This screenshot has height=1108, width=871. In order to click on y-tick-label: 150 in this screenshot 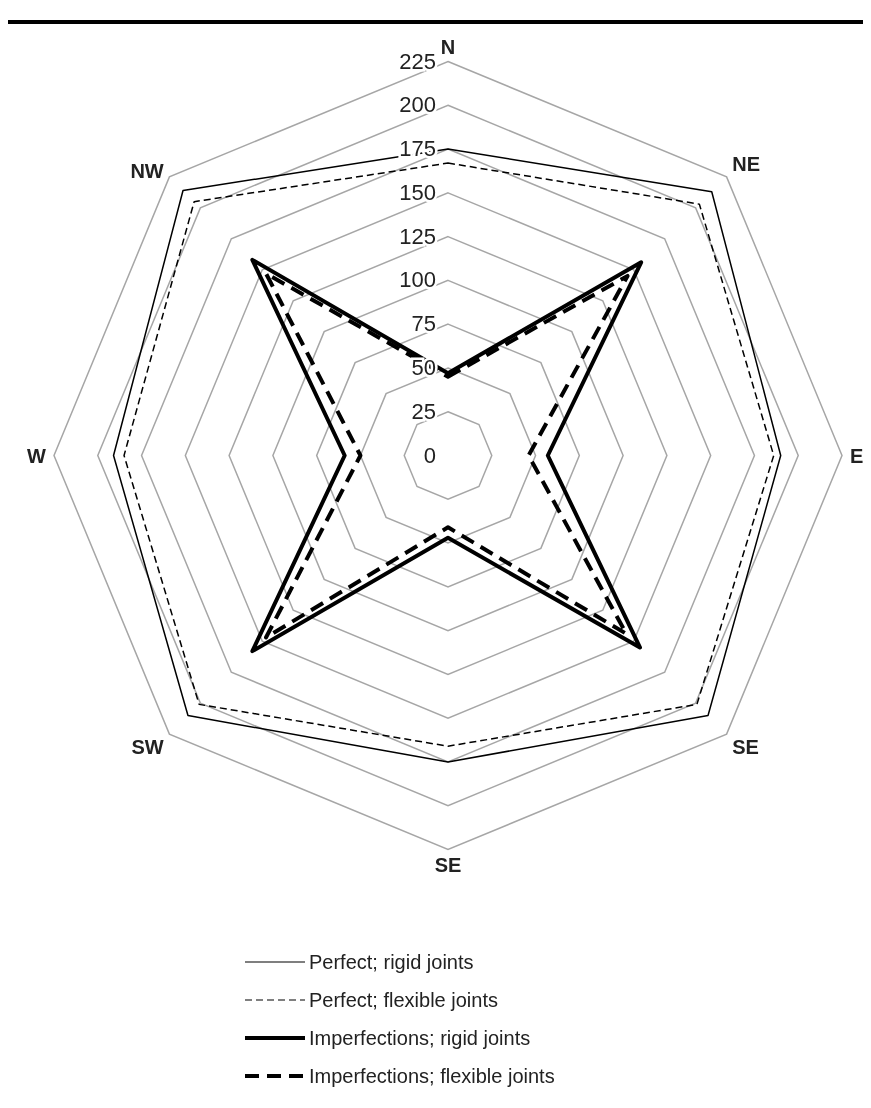, I will do `click(417, 192)`.